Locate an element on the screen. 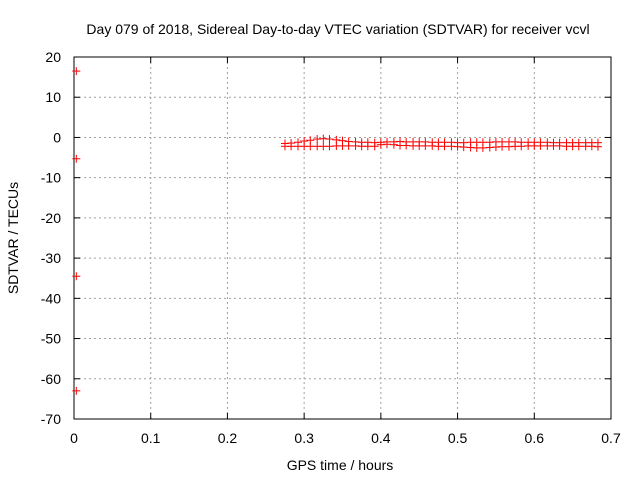  x-tick-label: 0.3 is located at coordinates (304, 438).